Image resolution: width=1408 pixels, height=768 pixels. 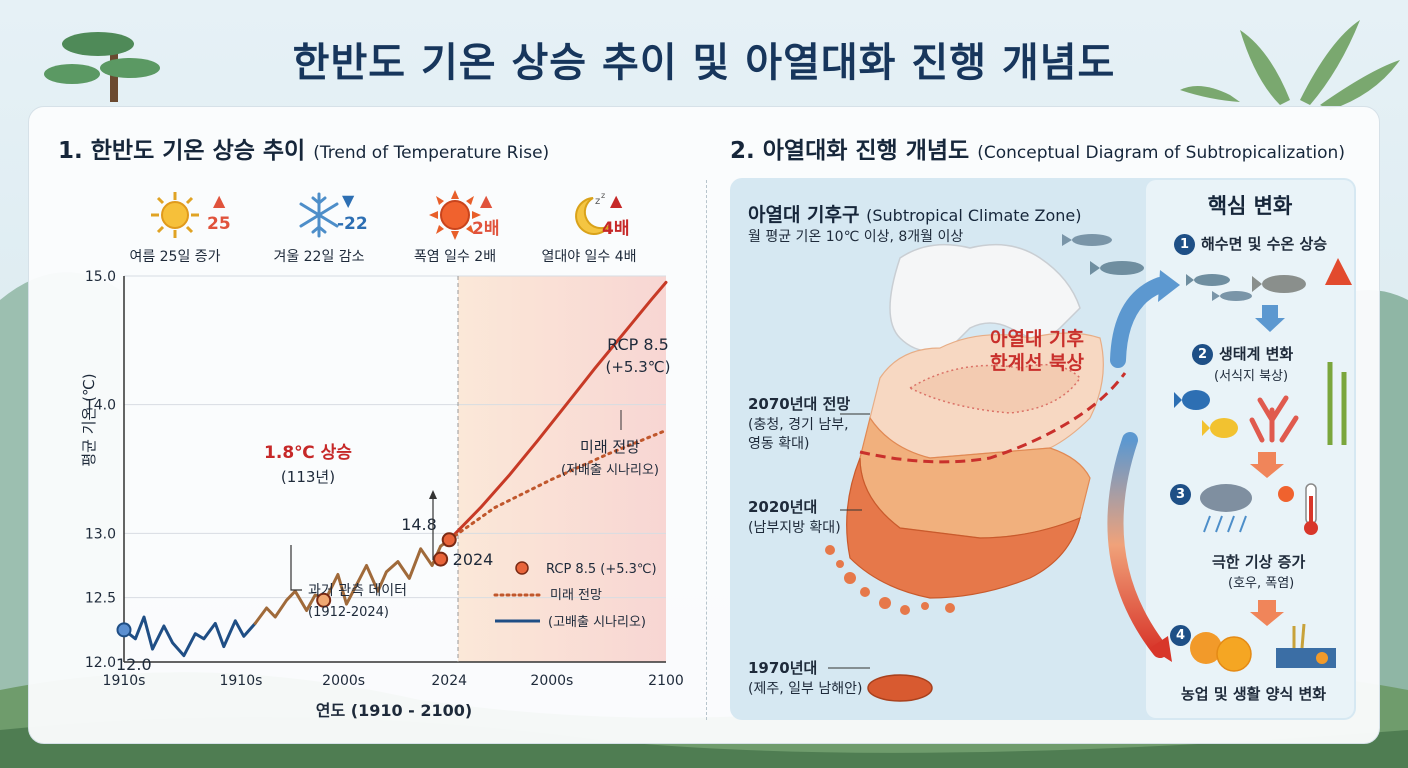 I want to click on map-label-detail: (남부지방 확대), so click(x=794, y=527).